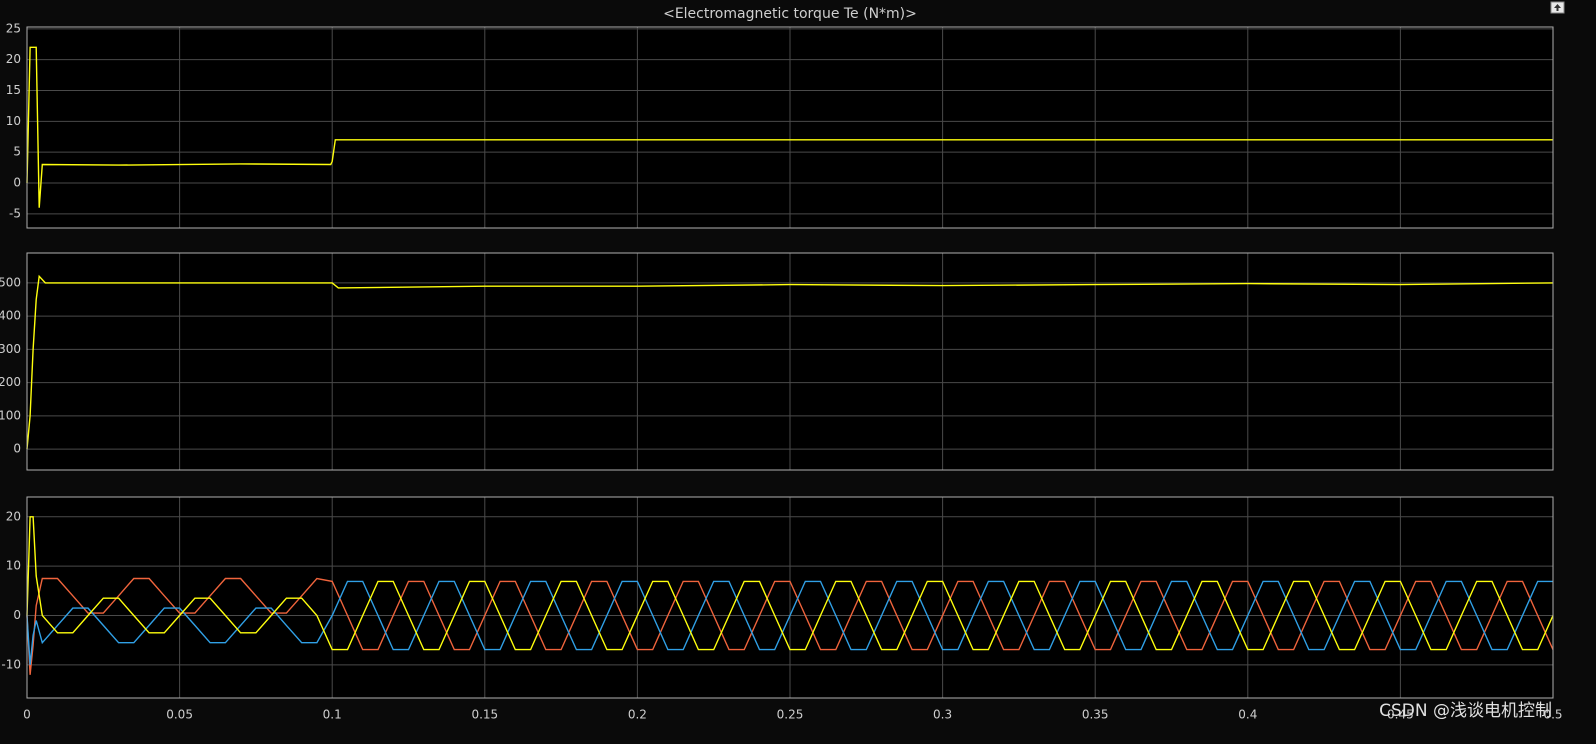 Image resolution: width=1596 pixels, height=744 pixels. What do you see at coordinates (332, 715) in the screenshot?
I see `x-tick-label: 0.1` at bounding box center [332, 715].